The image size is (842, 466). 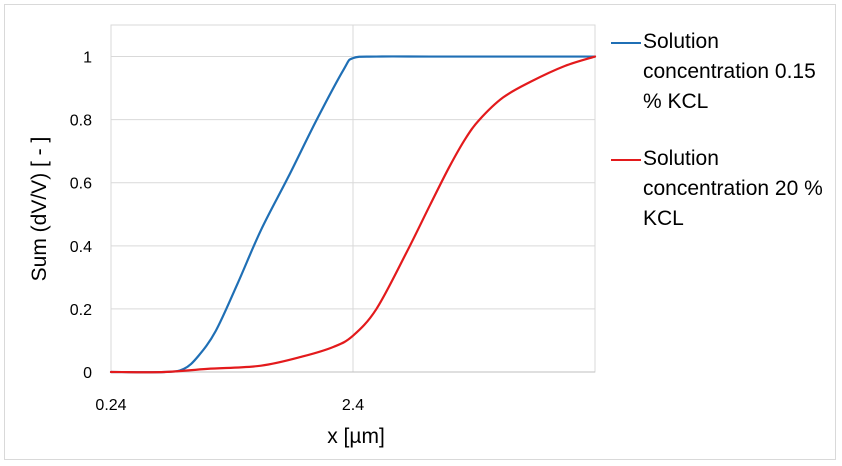 I want to click on legend-label-0: Solution concentration 0.15 % KCL, so click(x=732, y=71).